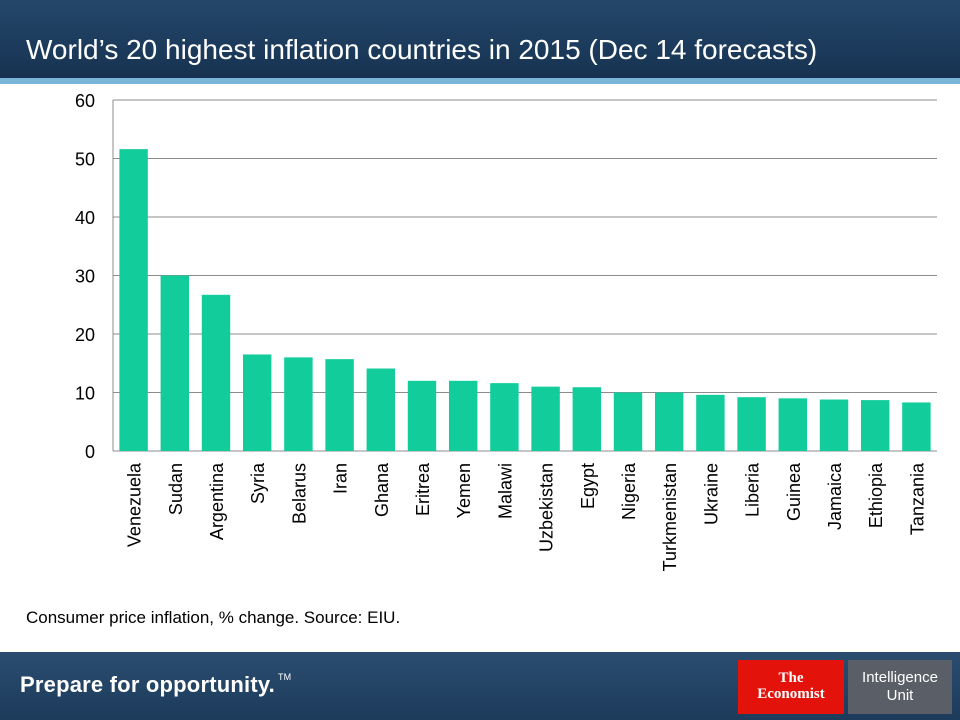 This screenshot has height=720, width=960. I want to click on x-tick-label: Ukraine, so click(711, 494).